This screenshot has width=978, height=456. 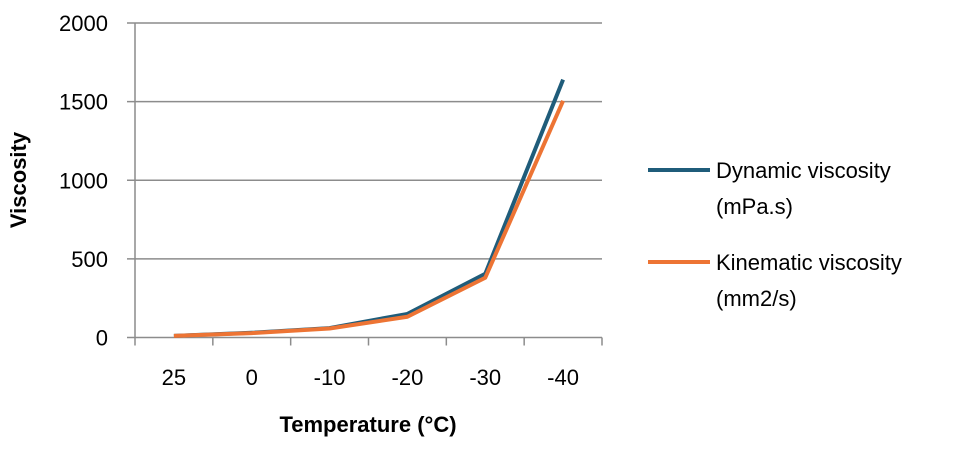 I want to click on x-tick-label: -30, so click(x=485, y=377).